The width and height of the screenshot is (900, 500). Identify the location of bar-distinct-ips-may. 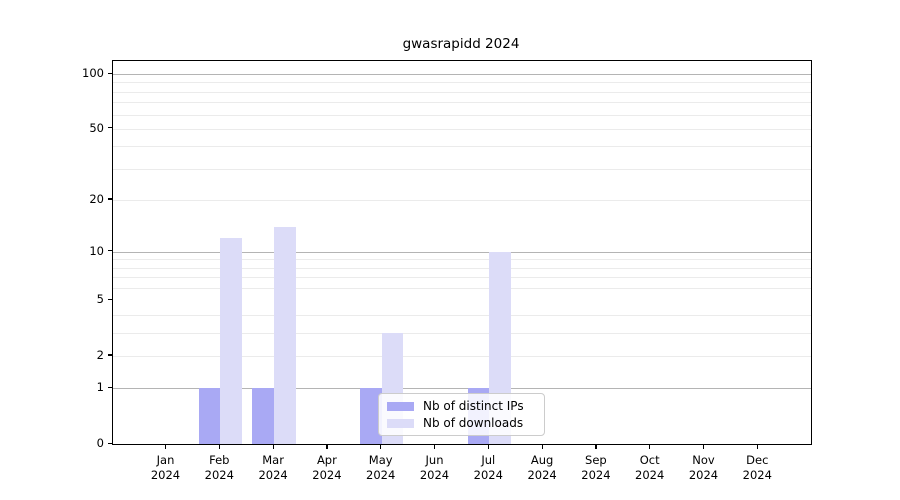
(370, 416).